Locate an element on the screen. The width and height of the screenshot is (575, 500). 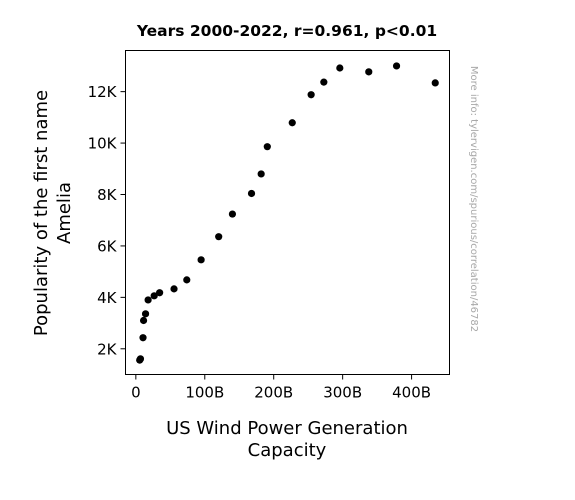
x-tick-label: 400B is located at coordinates (411, 393).